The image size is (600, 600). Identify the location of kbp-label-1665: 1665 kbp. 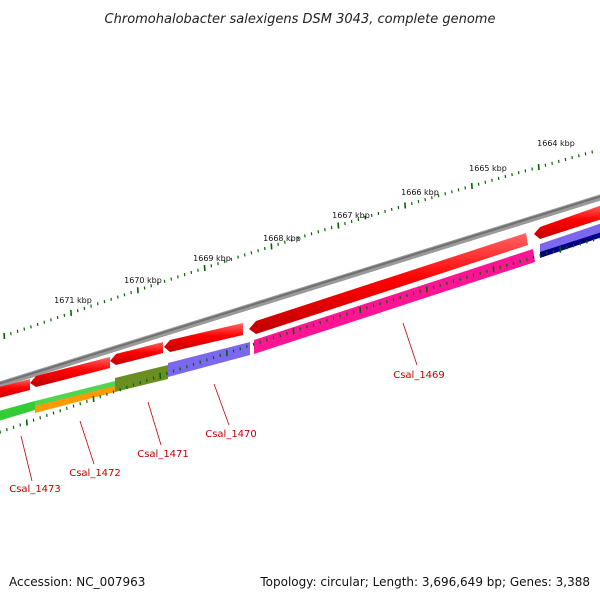
(488, 168).